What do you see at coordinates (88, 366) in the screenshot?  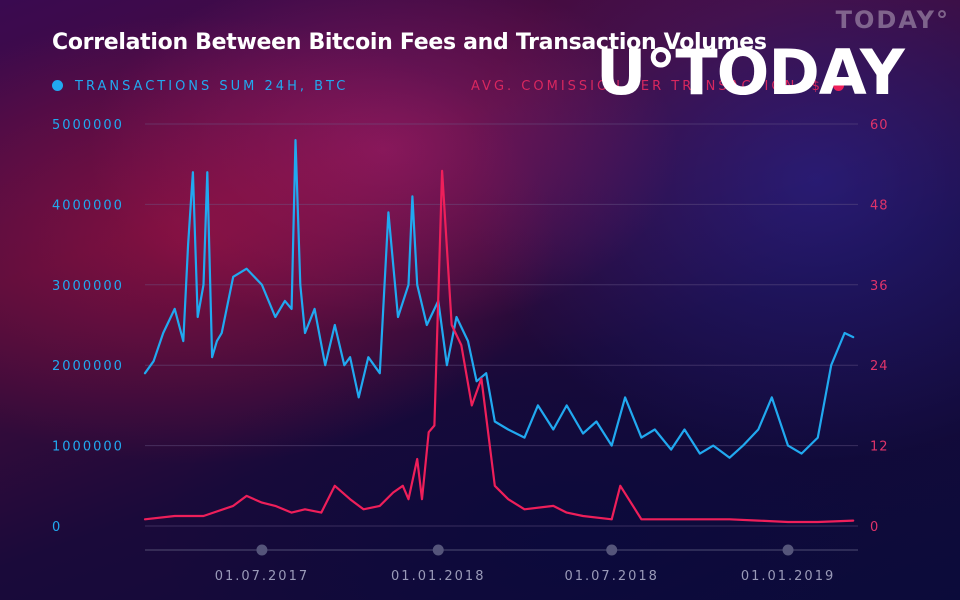 I see `y-left-tick-label: 2000000` at bounding box center [88, 366].